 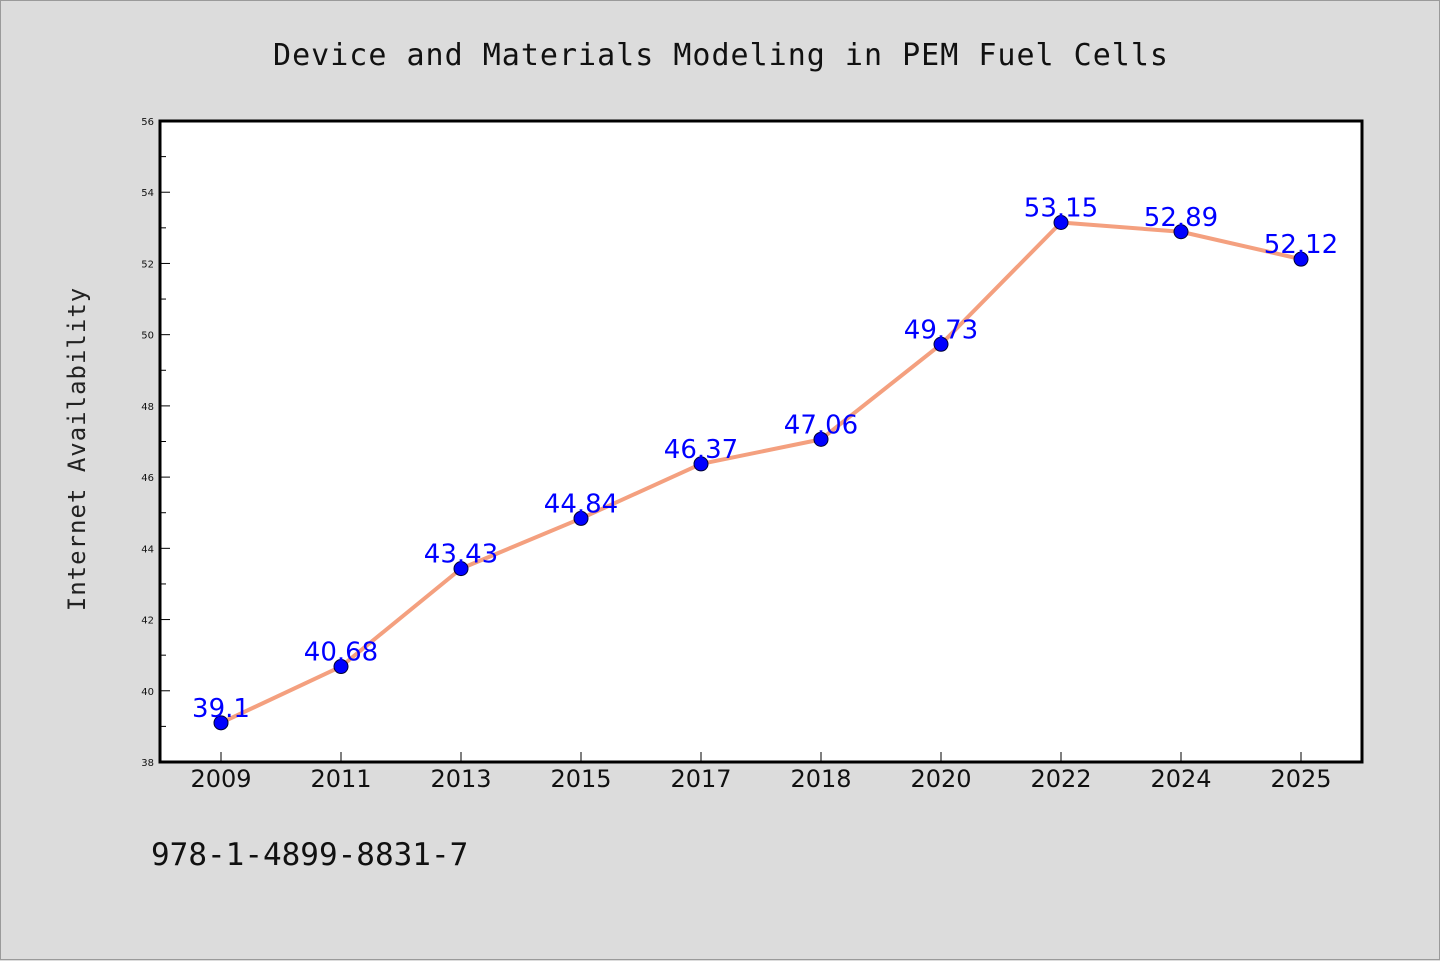 What do you see at coordinates (147, 336) in the screenshot?
I see `y-tick-label: 50` at bounding box center [147, 336].